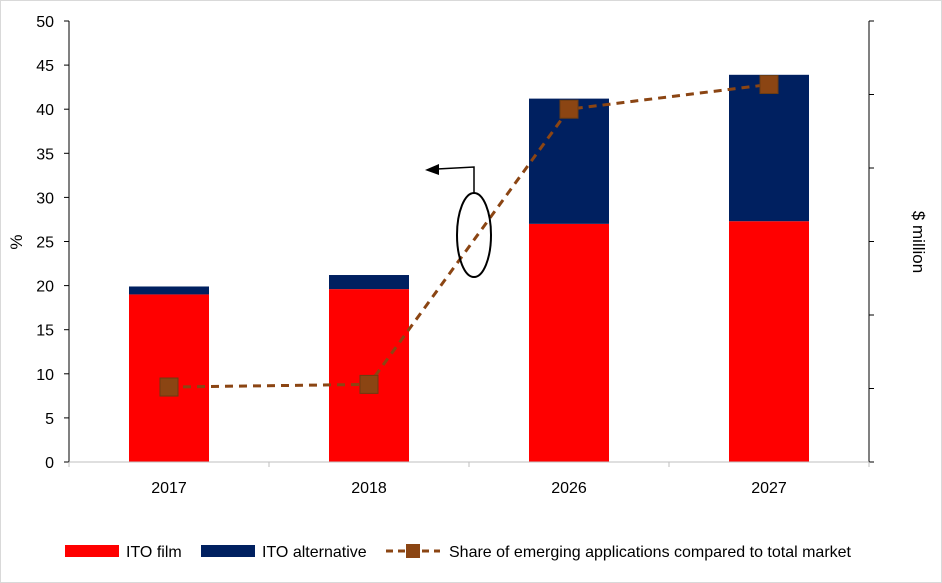 This screenshot has height=583, width=942. Describe the element at coordinates (413, 551) in the screenshot. I see `legend-marker-swatch` at that location.